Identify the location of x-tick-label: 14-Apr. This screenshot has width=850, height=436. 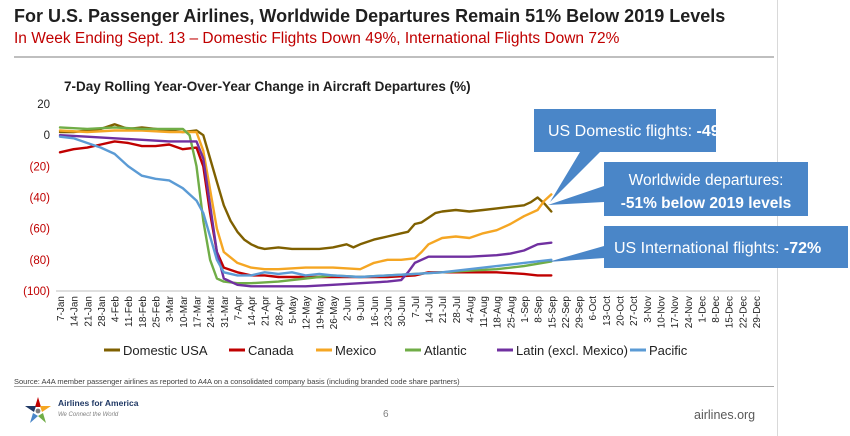
(252, 310).